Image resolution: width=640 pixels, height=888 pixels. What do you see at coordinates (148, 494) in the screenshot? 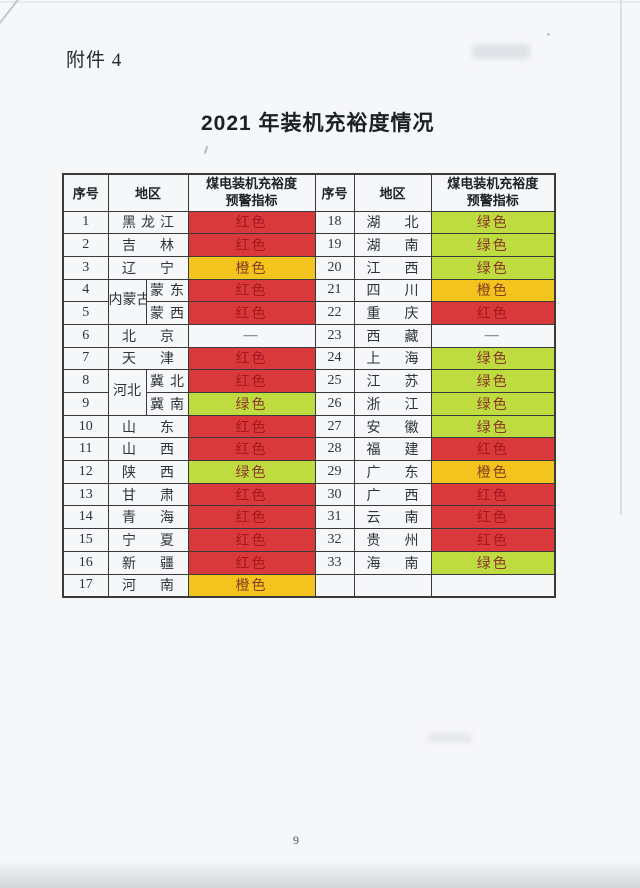
I see `region-cell: 甘肃` at bounding box center [148, 494].